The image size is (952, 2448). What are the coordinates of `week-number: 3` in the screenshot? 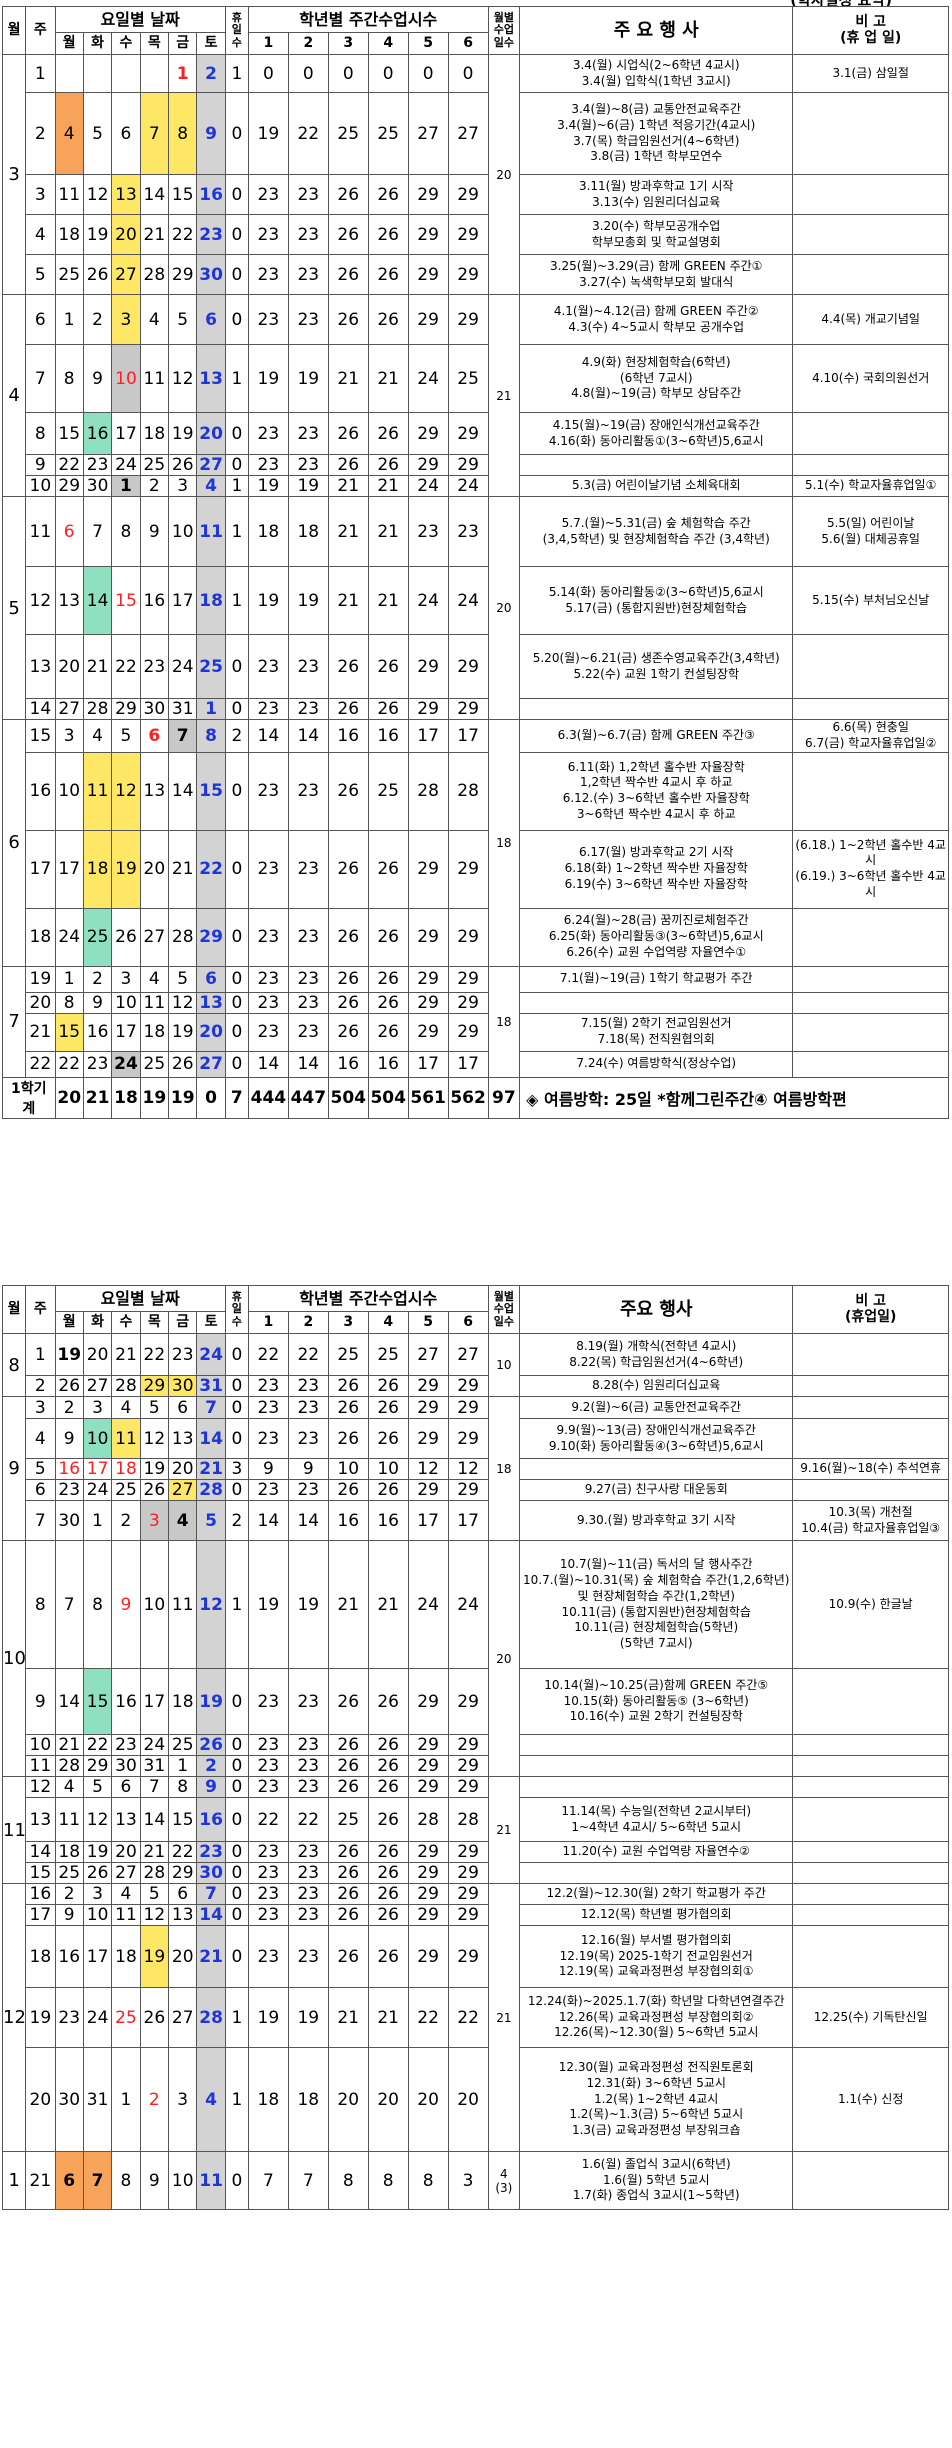 It's located at (40, 194).